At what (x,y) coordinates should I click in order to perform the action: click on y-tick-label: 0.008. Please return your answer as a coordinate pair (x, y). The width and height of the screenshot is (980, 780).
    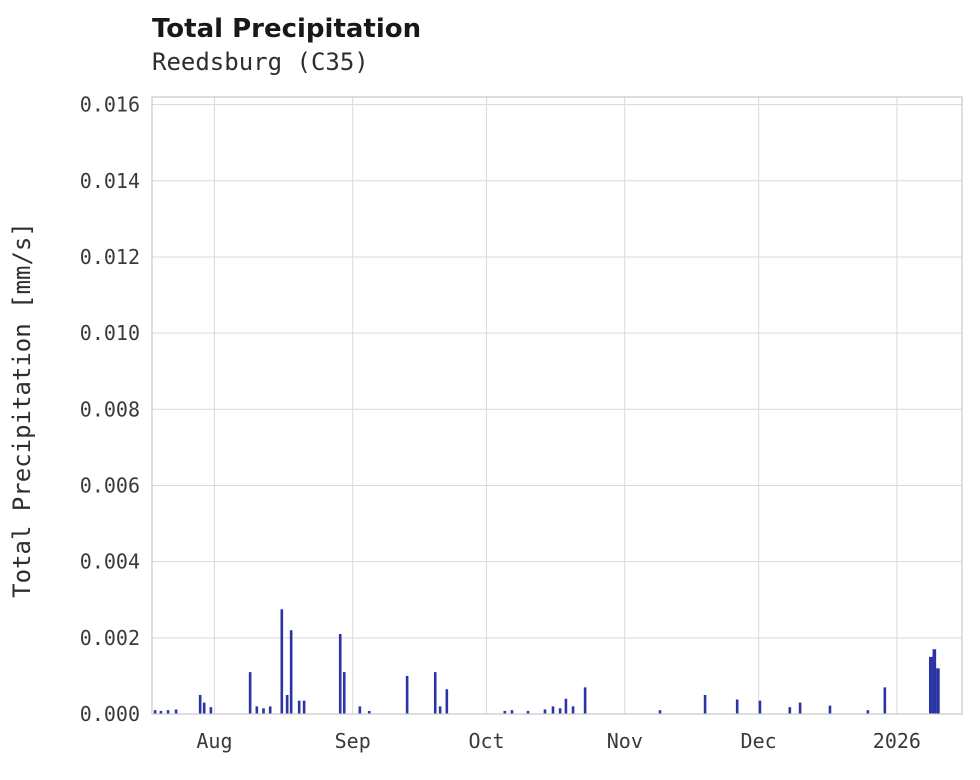
    Looking at the image, I should click on (110, 409).